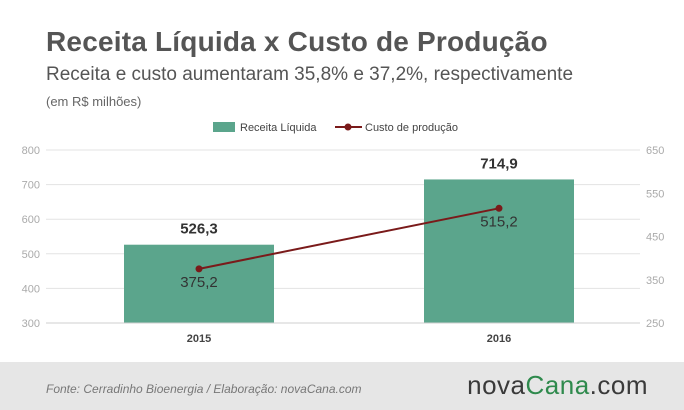 This screenshot has height=410, width=684. I want to click on x-tick-label: 2016, so click(499, 339).